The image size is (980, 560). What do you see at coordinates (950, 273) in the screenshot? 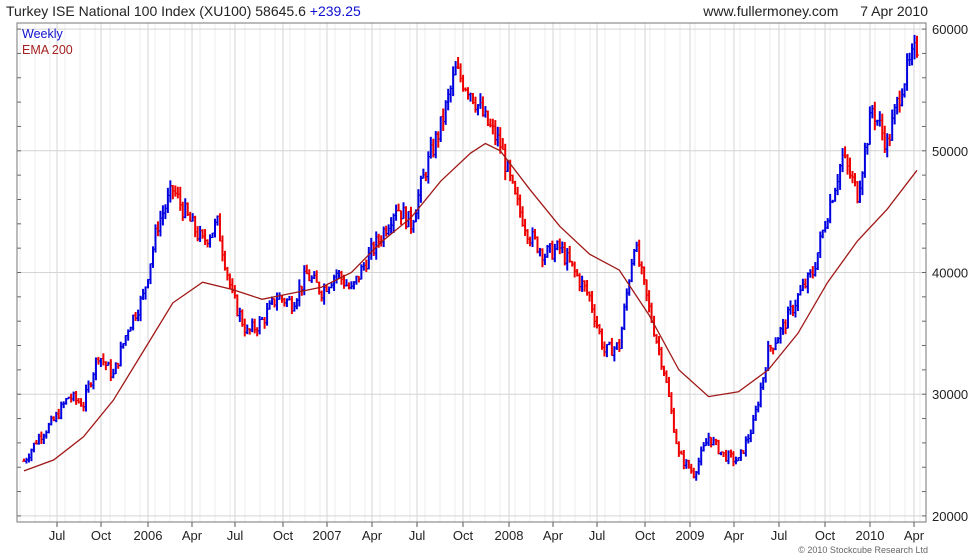
I see `y-tick-label: 40000` at bounding box center [950, 273].